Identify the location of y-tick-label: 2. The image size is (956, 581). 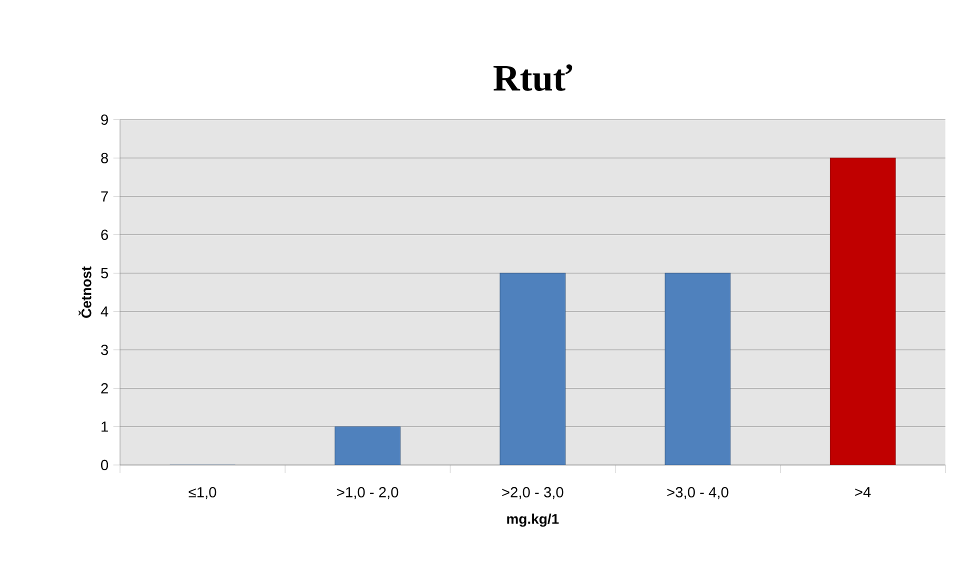
(104, 388).